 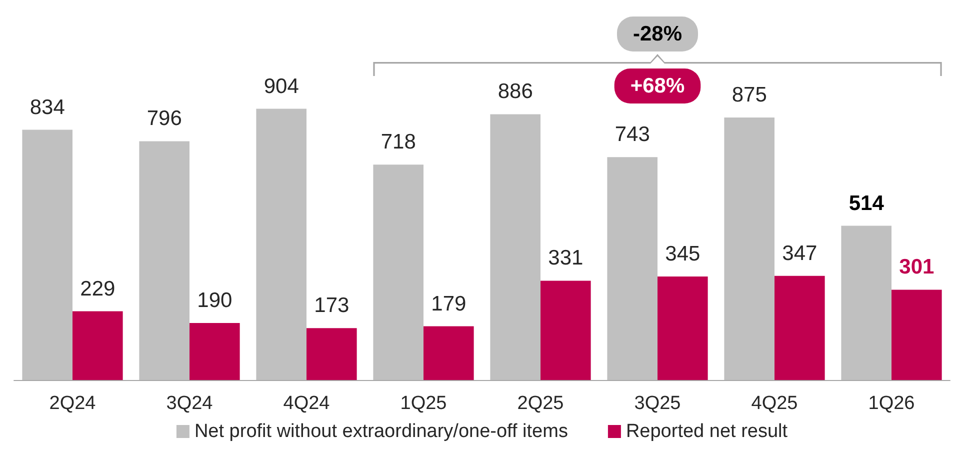 What do you see at coordinates (48, 107) in the screenshot?
I see `data-label: 834` at bounding box center [48, 107].